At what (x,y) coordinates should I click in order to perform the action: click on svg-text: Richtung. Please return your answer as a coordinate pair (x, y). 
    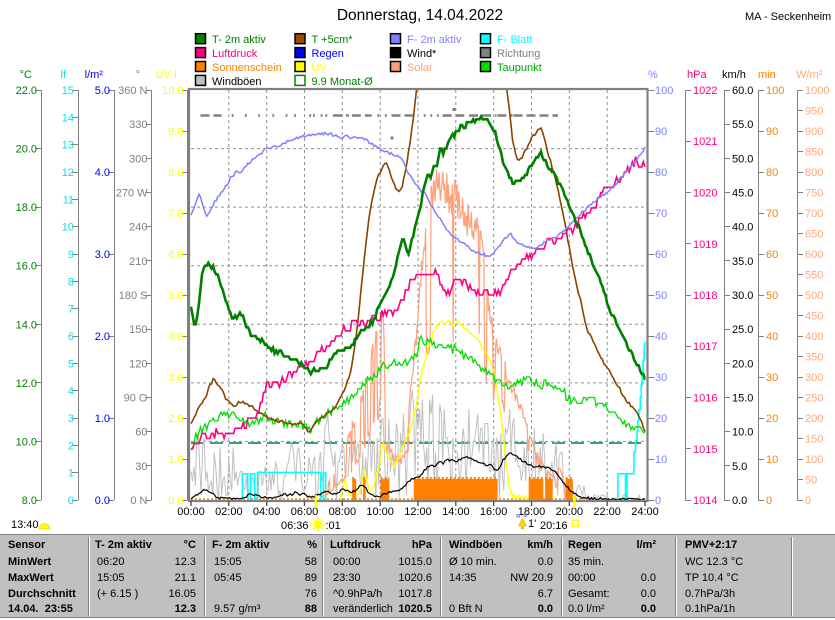
    Looking at the image, I should click on (518, 54).